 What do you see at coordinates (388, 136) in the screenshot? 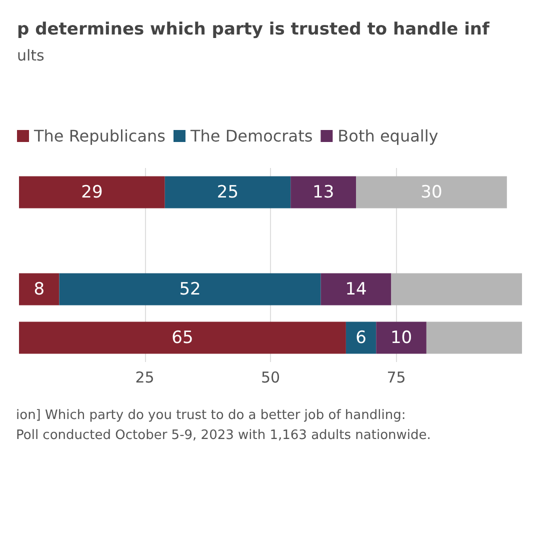
I see `legend-label: Both equally` at bounding box center [388, 136].